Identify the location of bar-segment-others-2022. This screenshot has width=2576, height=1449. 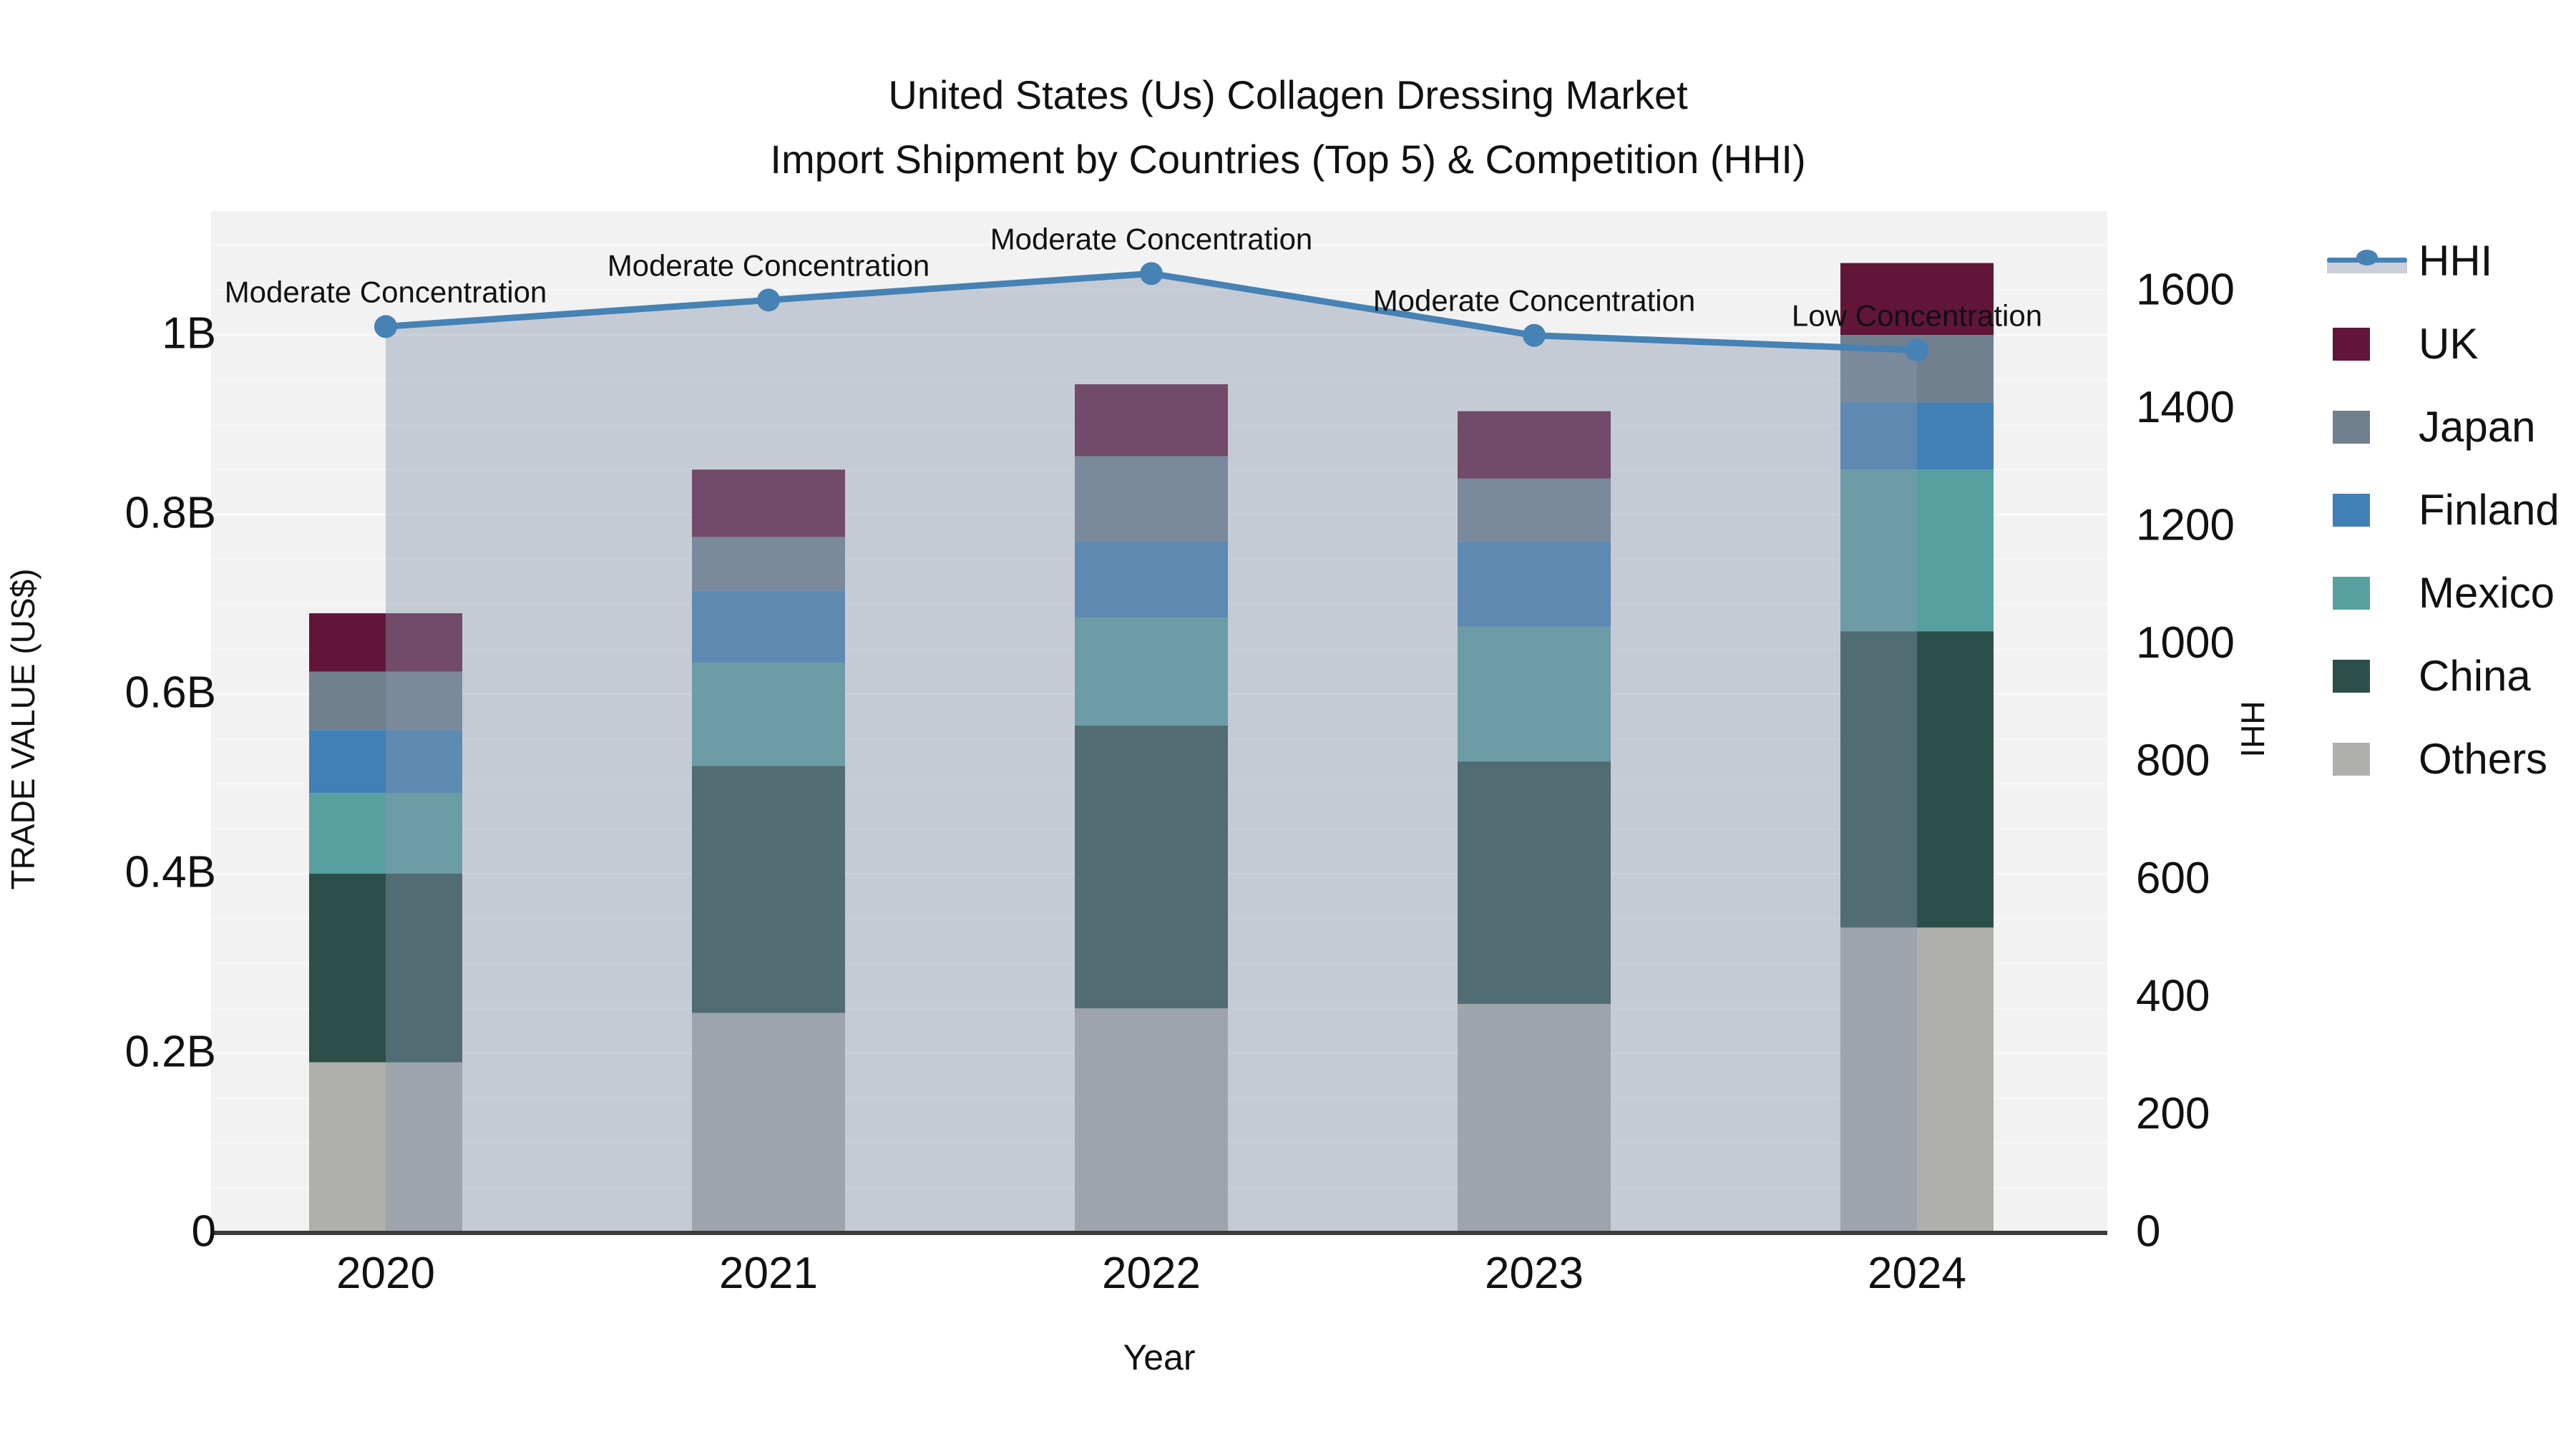
(1151, 1120).